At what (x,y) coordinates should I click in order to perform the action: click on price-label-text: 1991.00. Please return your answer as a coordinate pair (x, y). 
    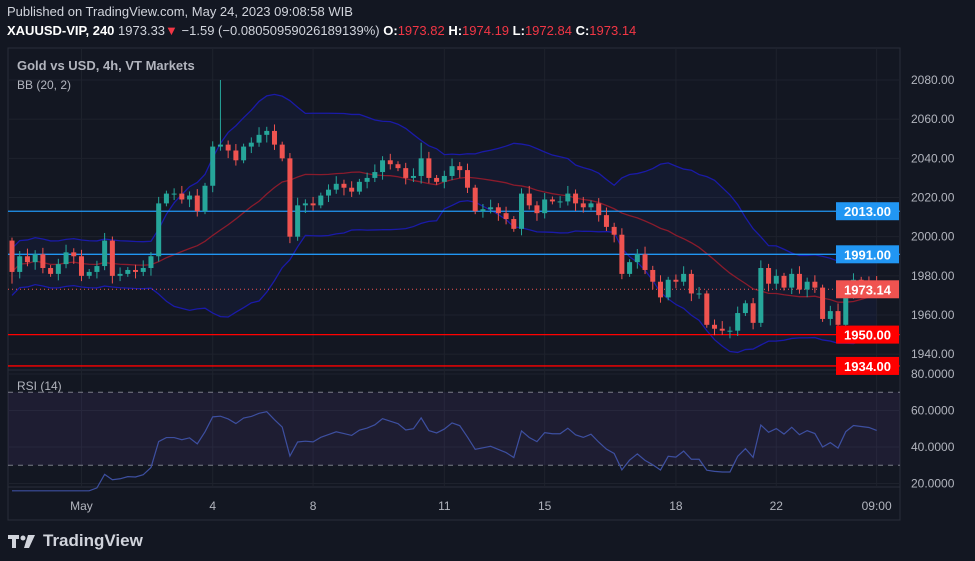
    Looking at the image, I should click on (867, 254).